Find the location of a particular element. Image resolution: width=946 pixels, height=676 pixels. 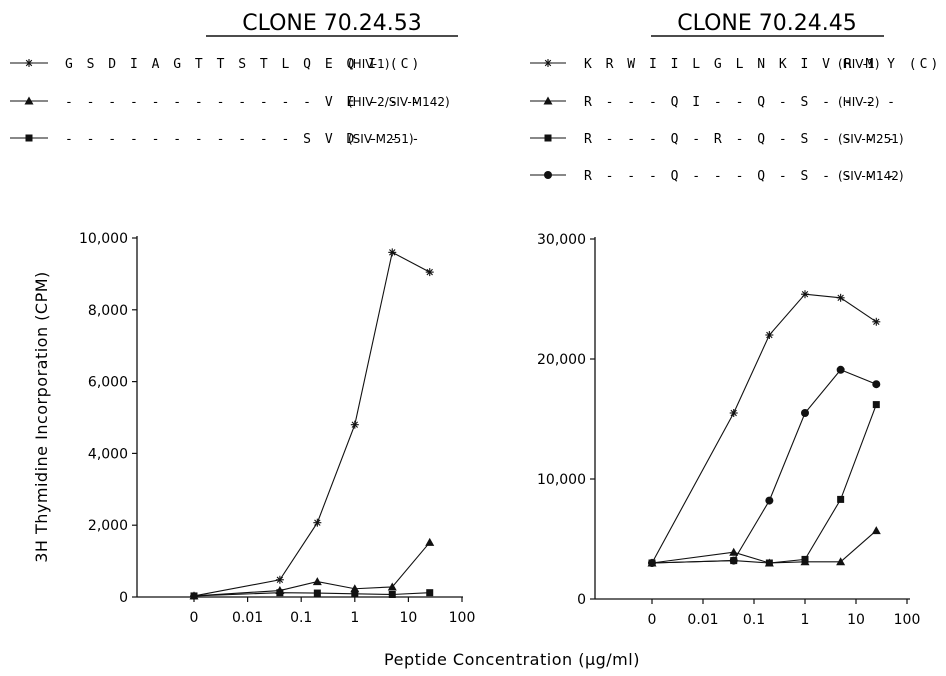

legend-sequence: K R W I I L G L N K I V R M Y (C) is located at coordinates (762, 64).